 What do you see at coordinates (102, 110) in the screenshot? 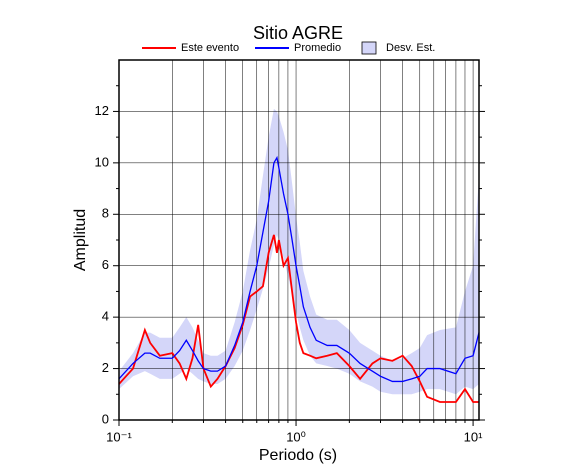
I see `y-tick-label: 12` at bounding box center [102, 110].